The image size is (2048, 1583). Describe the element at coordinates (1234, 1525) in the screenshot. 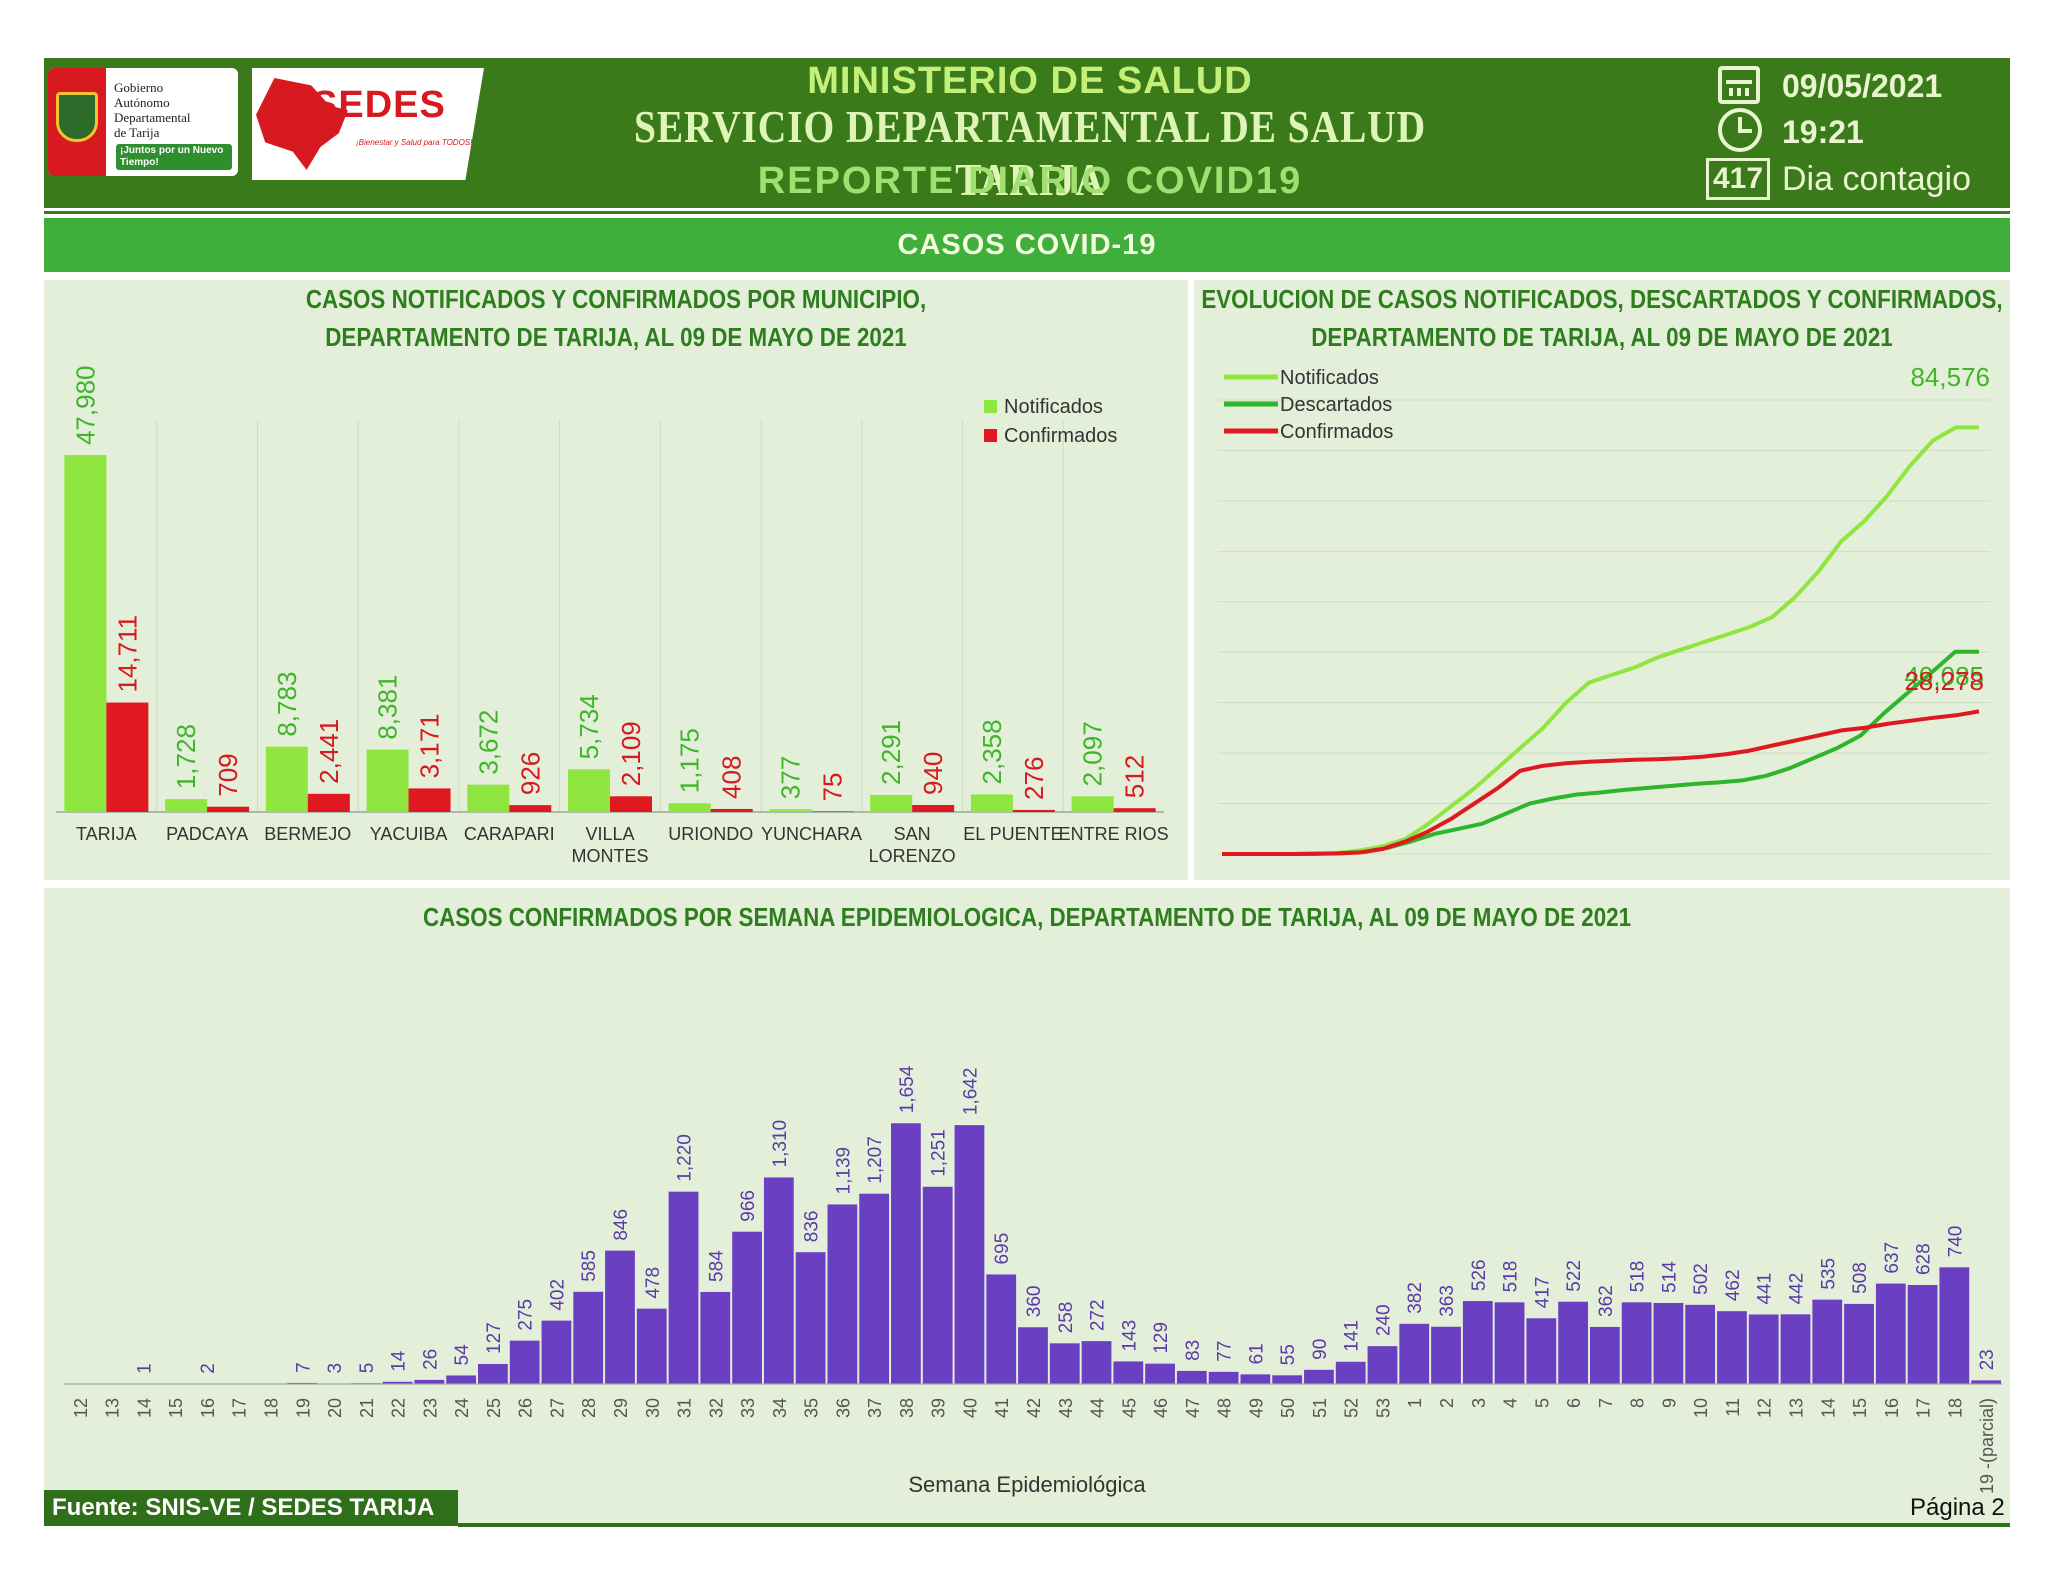

I see `footer-divider` at that location.